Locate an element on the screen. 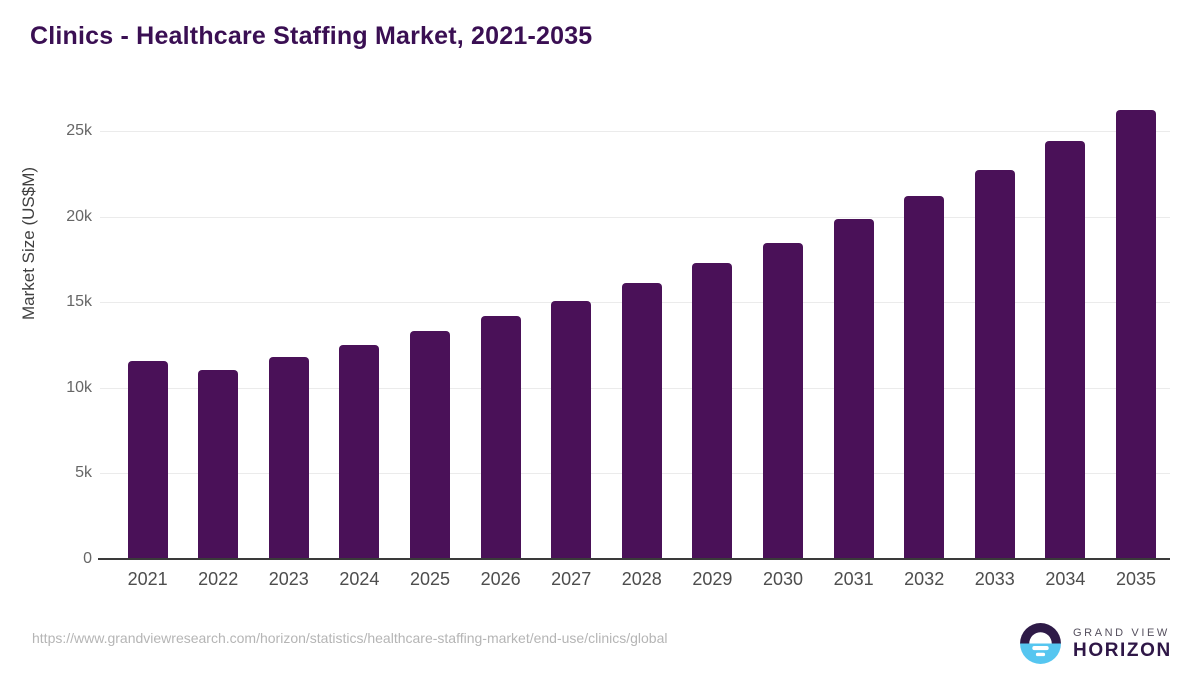 This screenshot has width=1200, height=675. y-tick-label: 15k is located at coordinates (79, 302).